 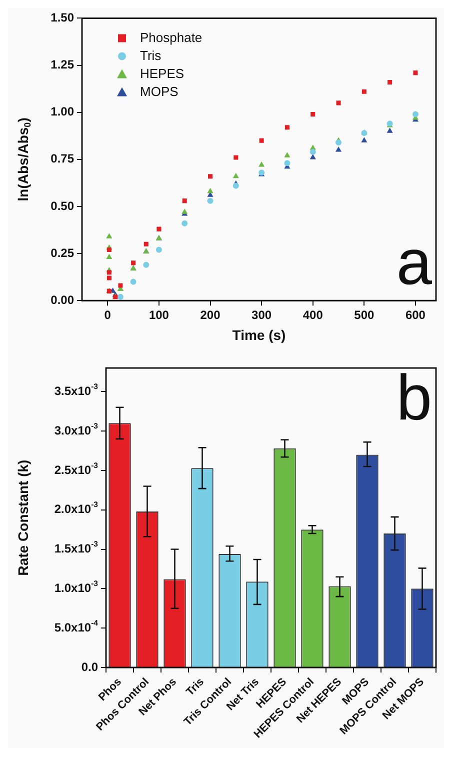 I want to click on y-tick-label: 1.50, so click(x=62, y=17).